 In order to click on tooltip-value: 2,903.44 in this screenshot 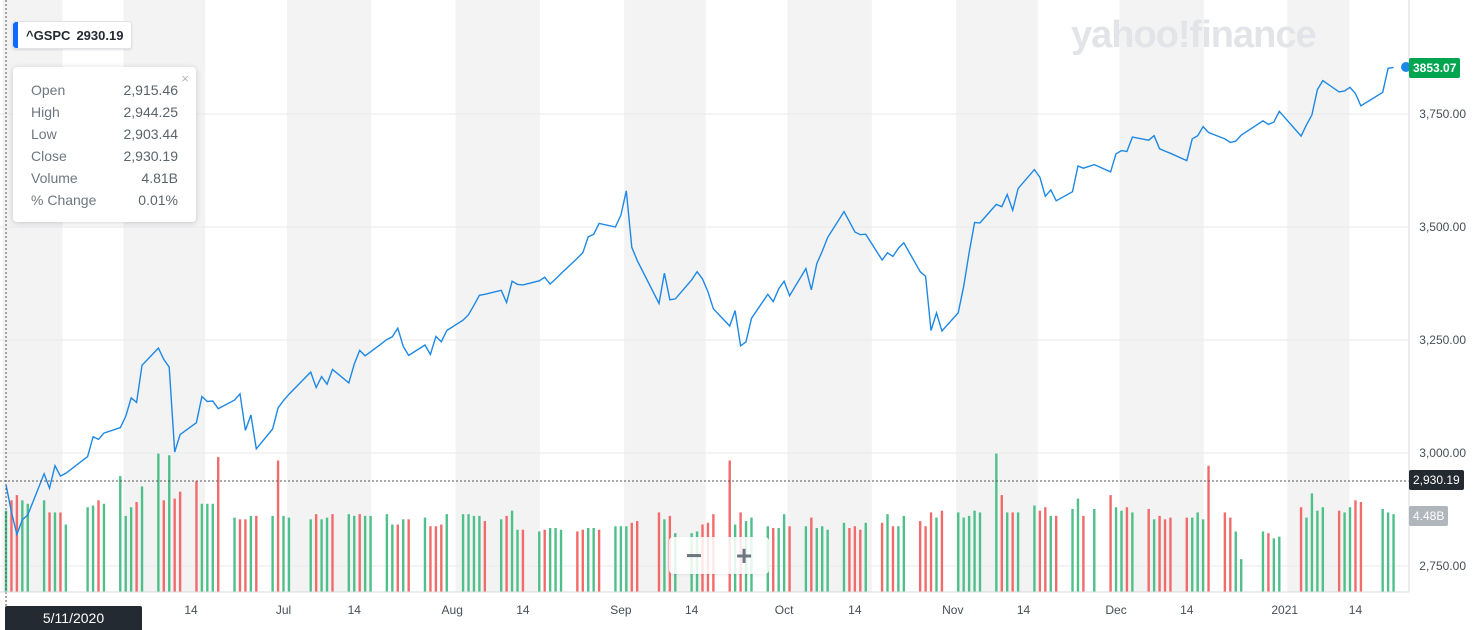, I will do `click(151, 134)`.